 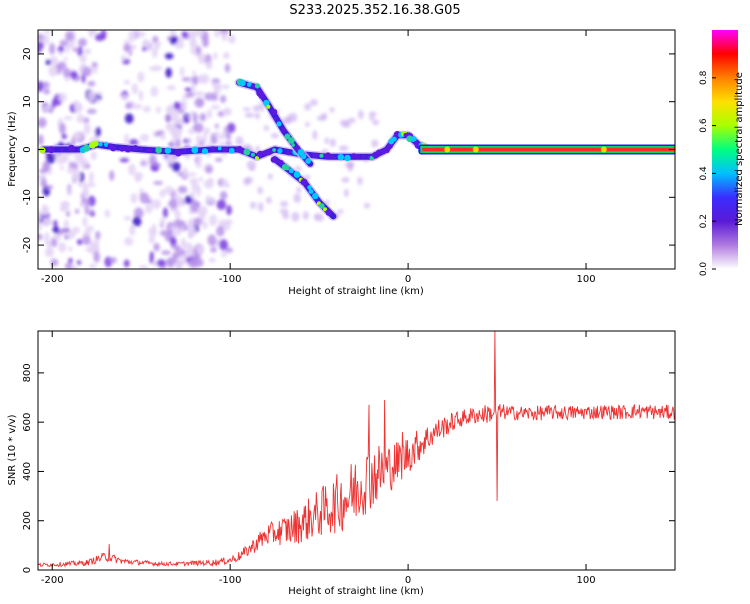 I want to click on carrier-highlight, so click(x=447, y=149).